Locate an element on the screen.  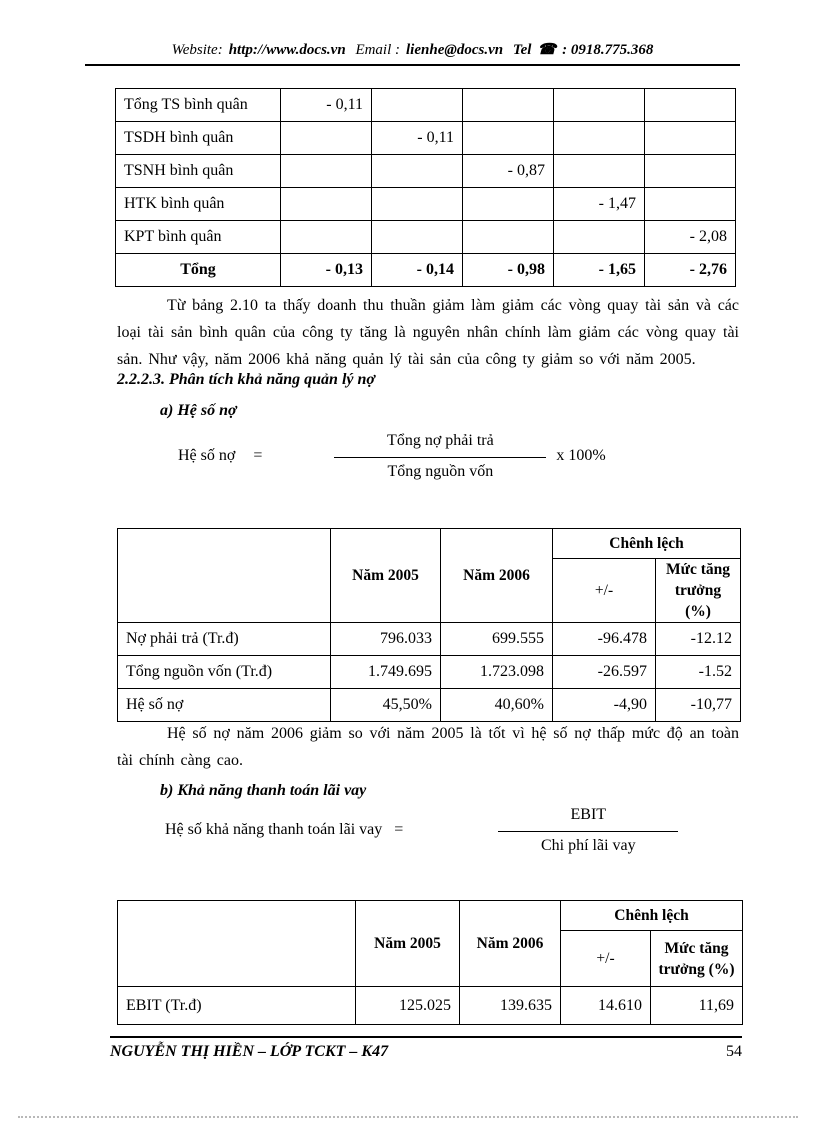
fraction: EBIT Chi phí lãi vay is located at coordinates (588, 829).